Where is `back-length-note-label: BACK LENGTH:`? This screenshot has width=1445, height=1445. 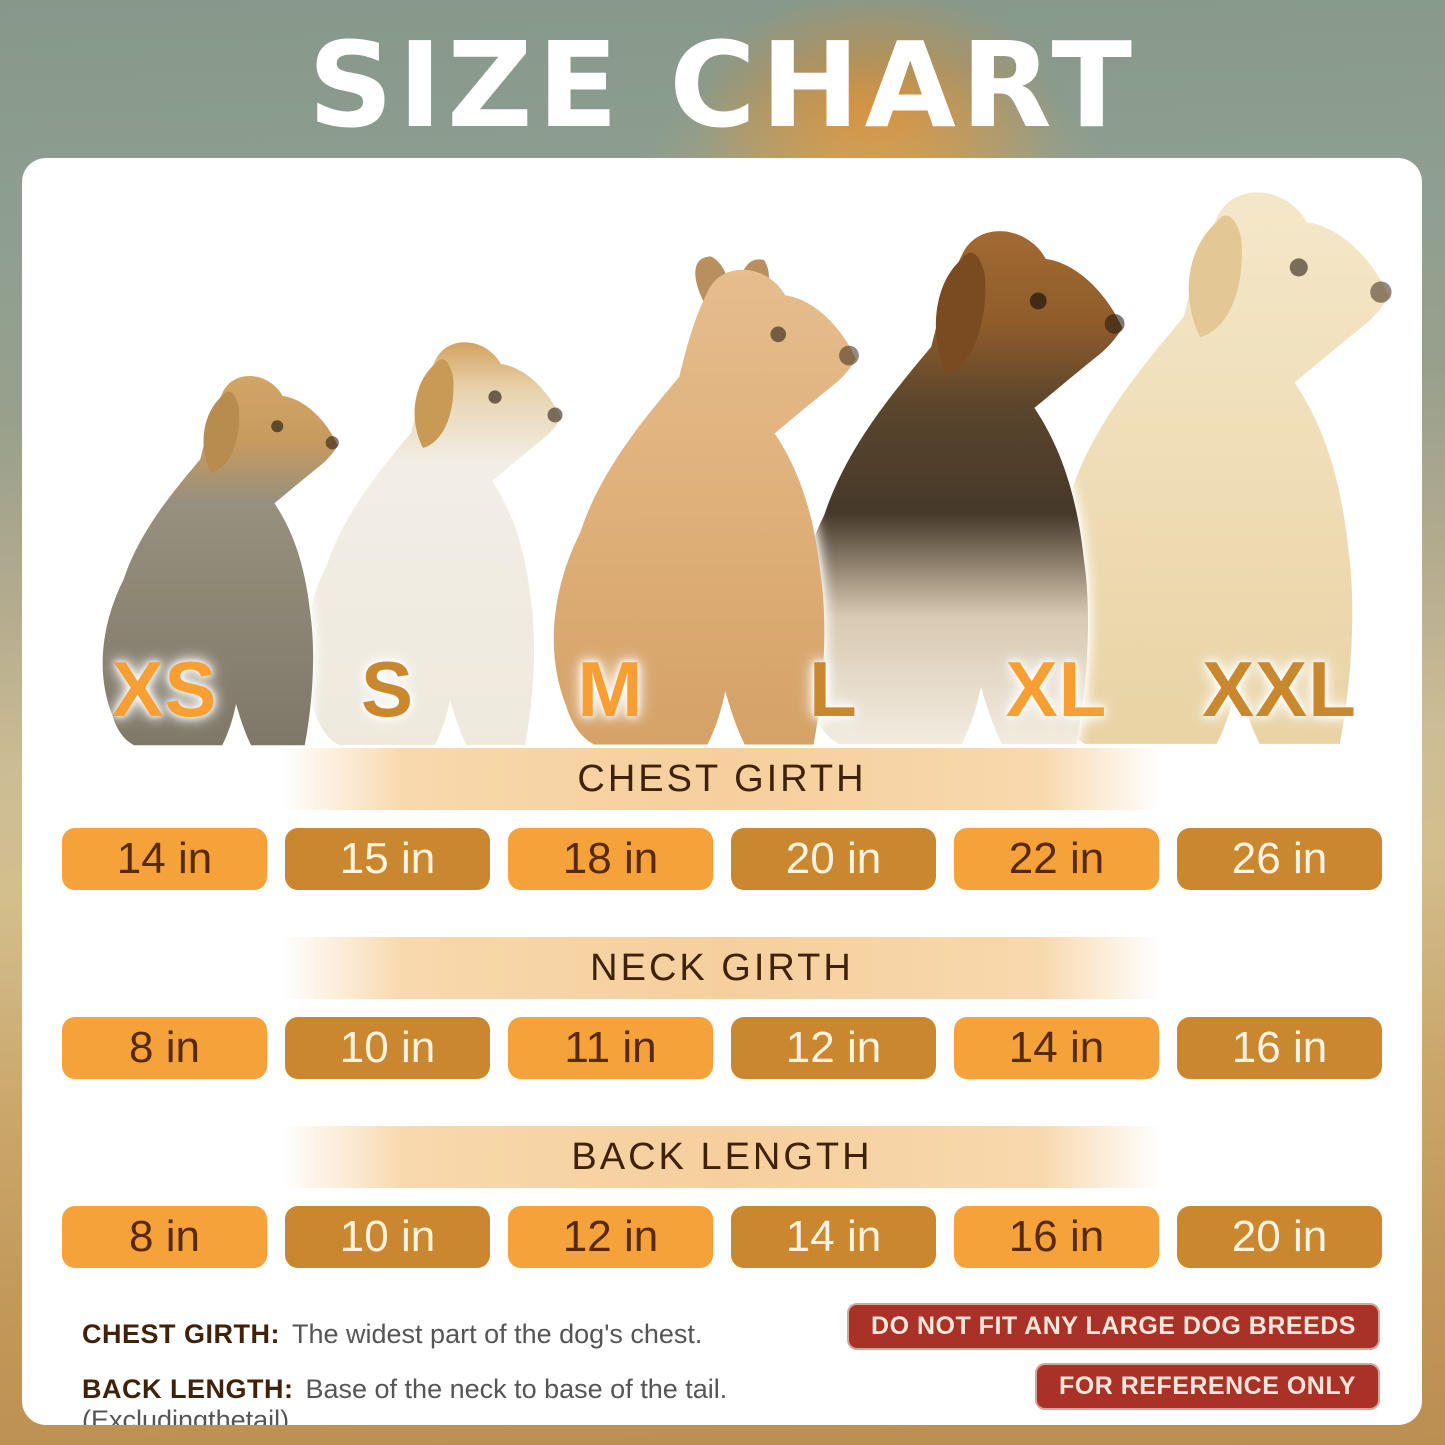 back-length-note-label: BACK LENGTH: is located at coordinates (188, 1389).